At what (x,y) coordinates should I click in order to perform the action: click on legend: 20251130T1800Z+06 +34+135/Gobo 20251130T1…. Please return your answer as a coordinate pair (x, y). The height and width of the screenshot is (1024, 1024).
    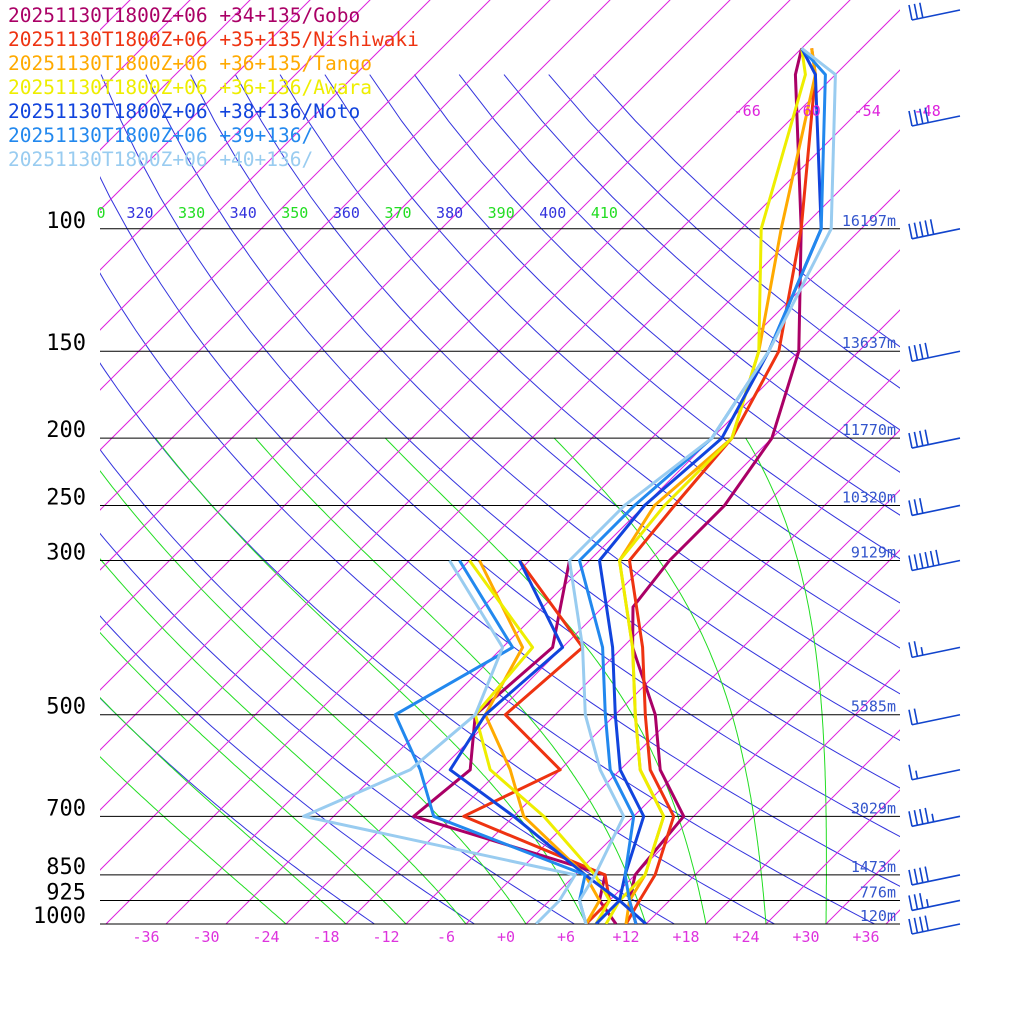
    Looking at the image, I should click on (213, 88).